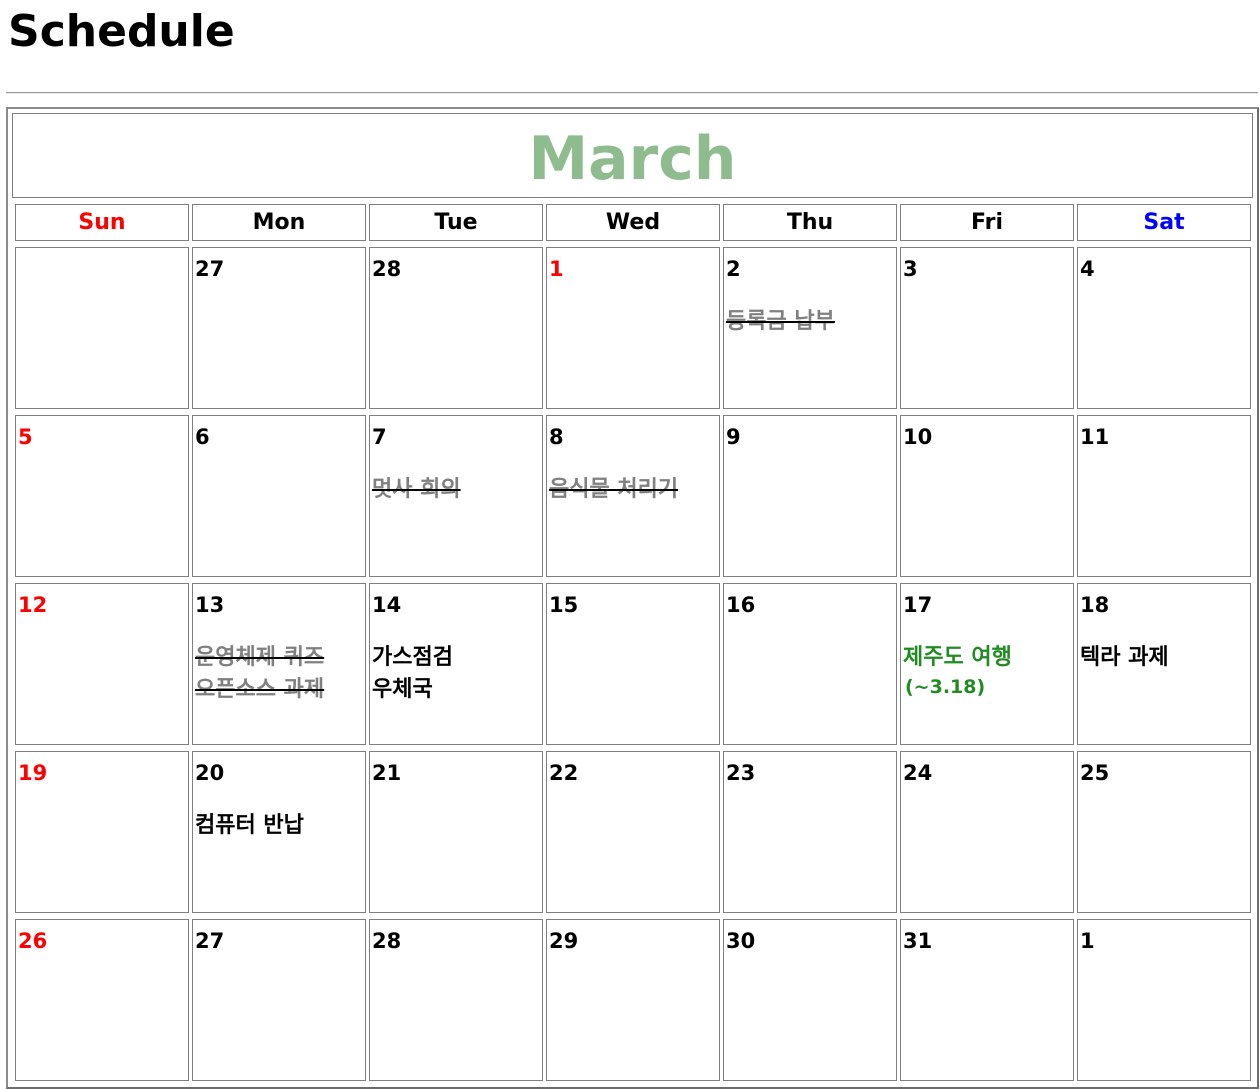 The image size is (1260, 1090). I want to click on day-number: 31, so click(918, 941).